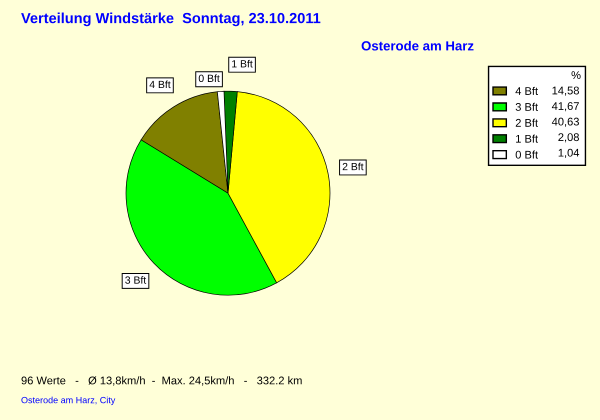  I want to click on text: Osterode am Harz, City, so click(68, 401).